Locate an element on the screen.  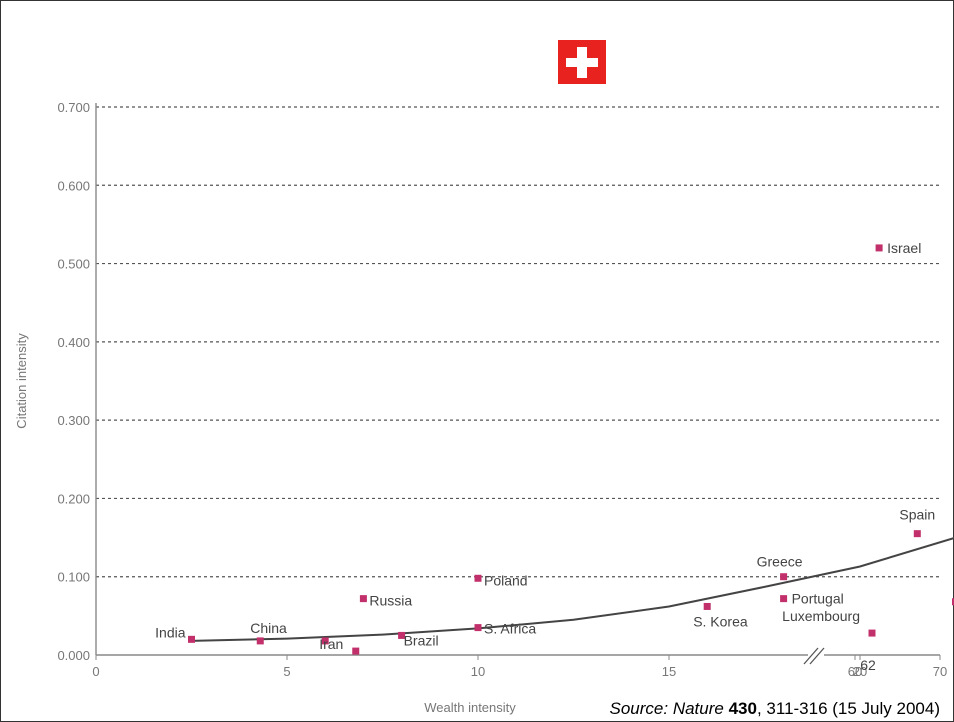
y-tick-label: 0.100 is located at coordinates (73, 577).